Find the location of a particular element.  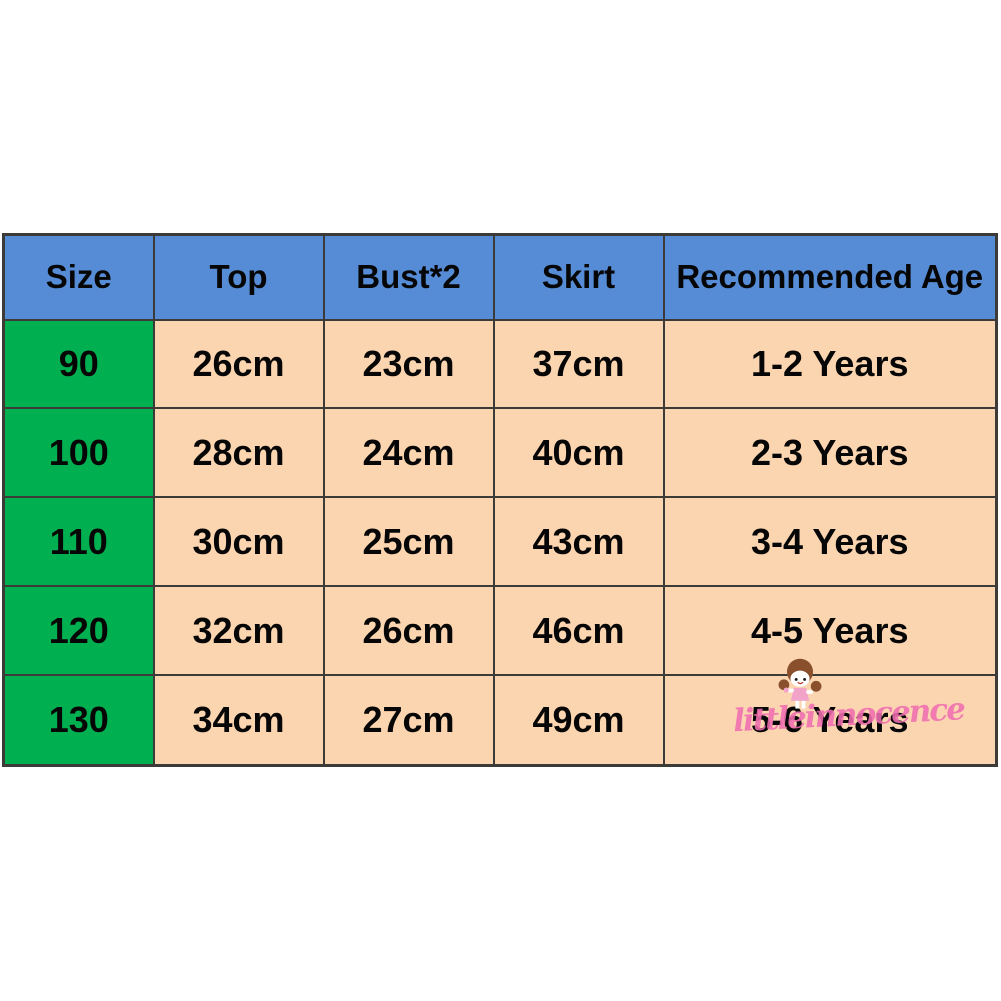

age-value: 4-5 Years is located at coordinates (830, 631).